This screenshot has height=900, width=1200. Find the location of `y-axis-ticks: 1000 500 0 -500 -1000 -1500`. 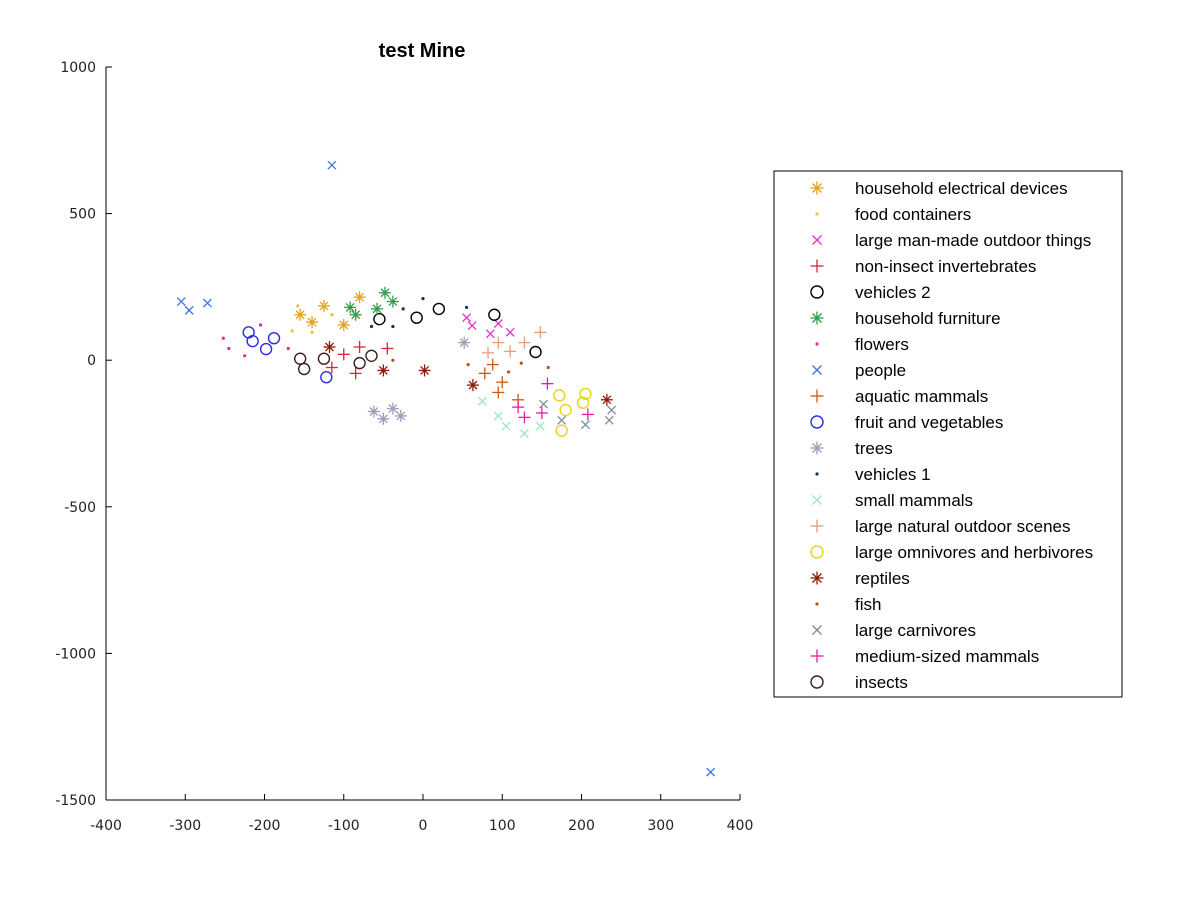

y-axis-ticks: 1000 500 0 -500 -1000 -1500 is located at coordinates (83, 434).